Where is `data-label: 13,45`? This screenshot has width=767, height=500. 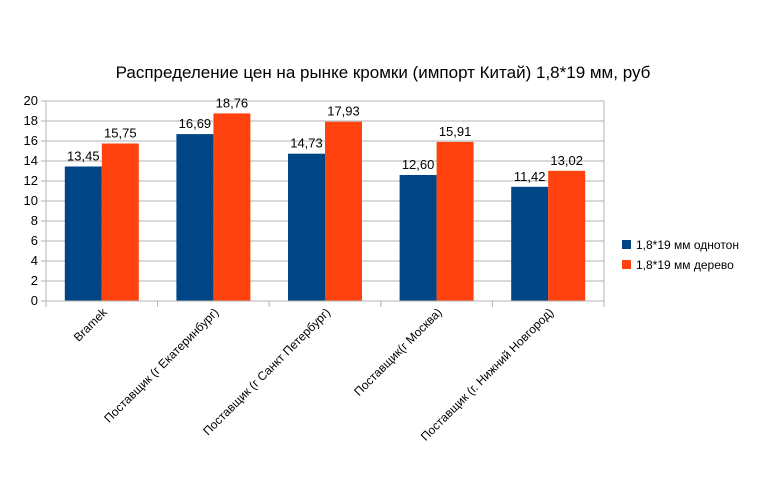
data-label: 13,45 is located at coordinates (83, 156).